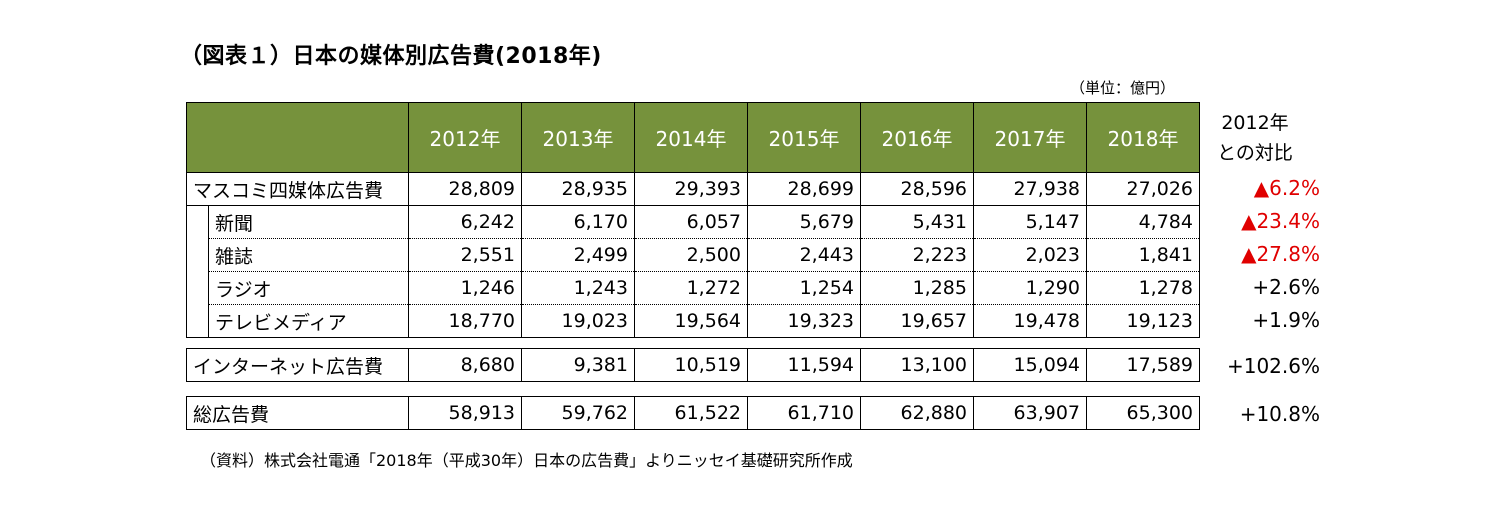  Describe the element at coordinates (297, 137) in the screenshot. I see `header-corner` at that location.